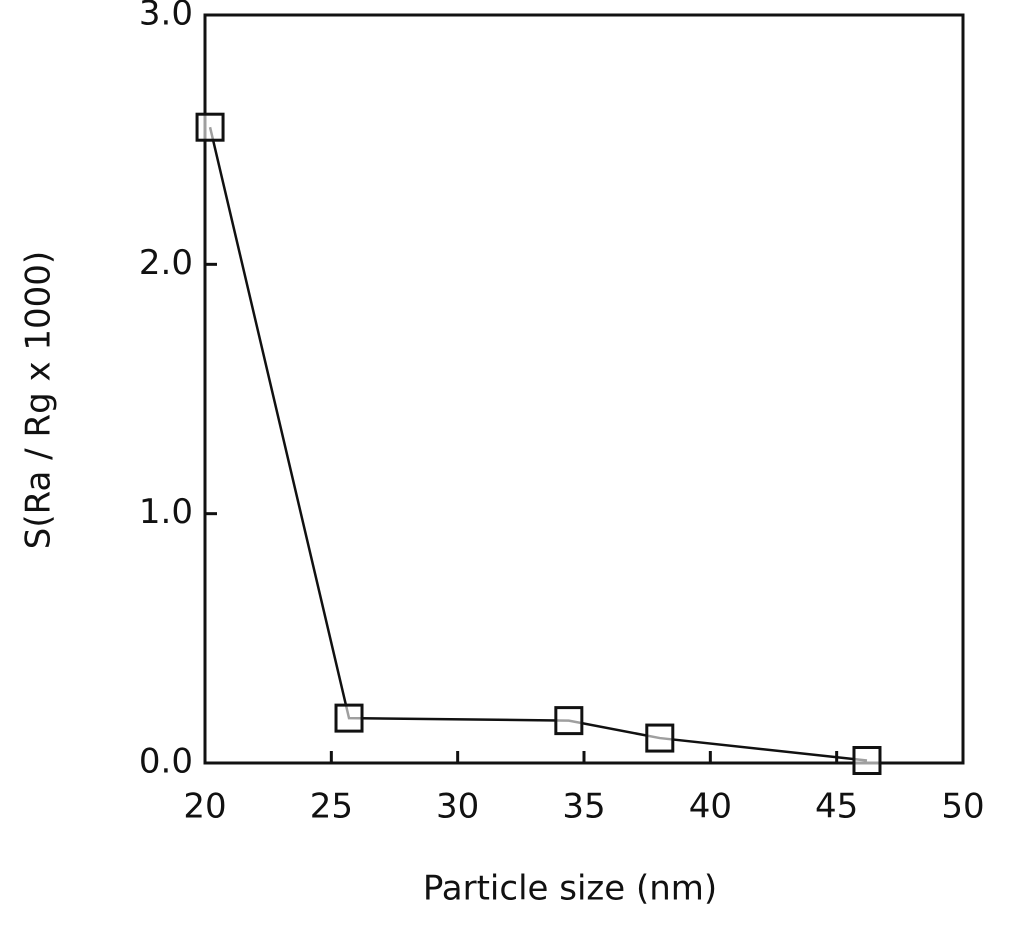 The height and width of the screenshot is (932, 1024). Describe the element at coordinates (166, 263) in the screenshot. I see `y-tick-label: 2.0` at that location.